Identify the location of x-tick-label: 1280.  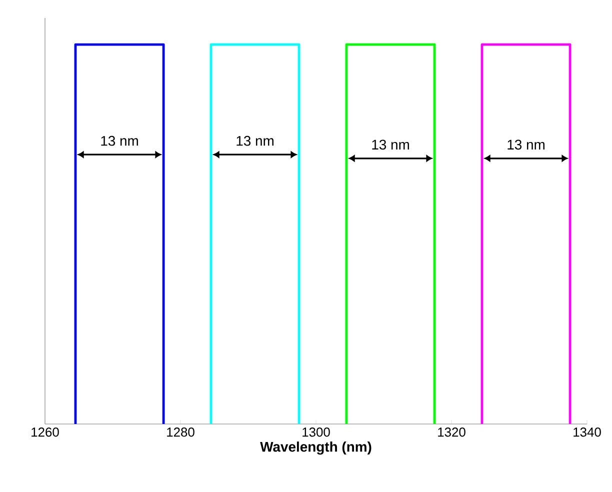
(180, 432).